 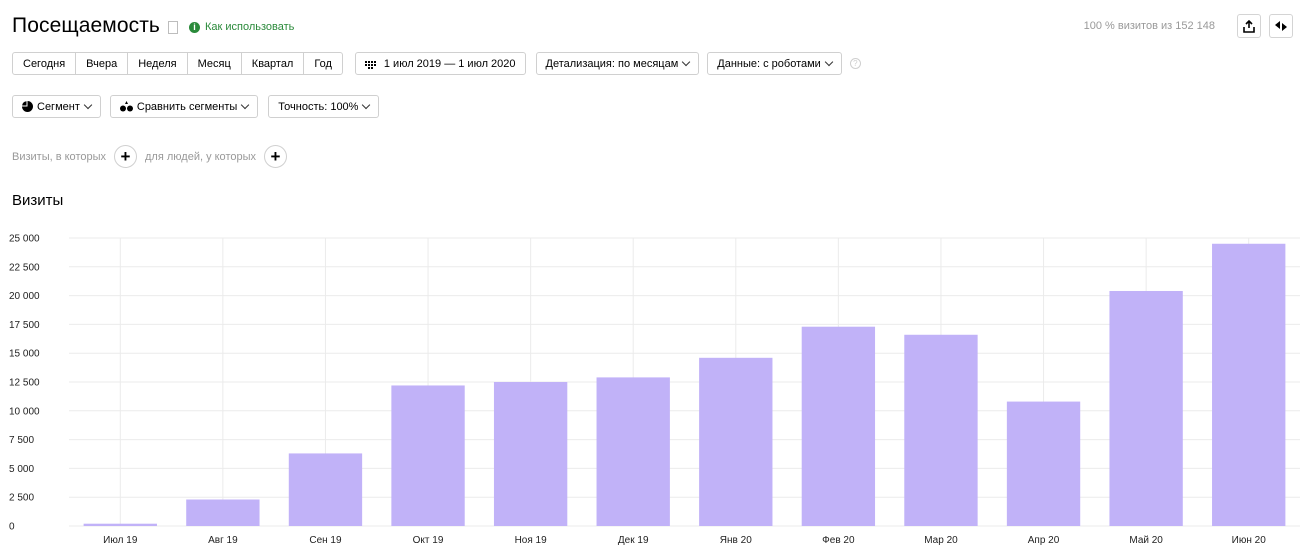 I want to click on segment-icon, so click(x=27, y=106).